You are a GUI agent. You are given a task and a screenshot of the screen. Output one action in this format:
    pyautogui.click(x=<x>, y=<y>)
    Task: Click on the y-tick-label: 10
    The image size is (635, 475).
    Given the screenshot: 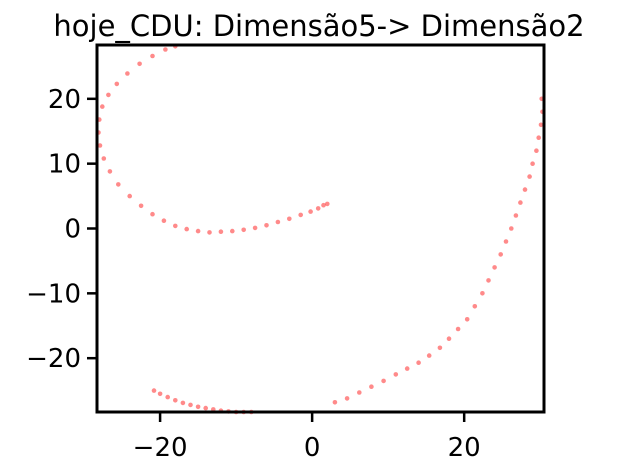 What is the action you would take?
    pyautogui.click(x=64, y=165)
    